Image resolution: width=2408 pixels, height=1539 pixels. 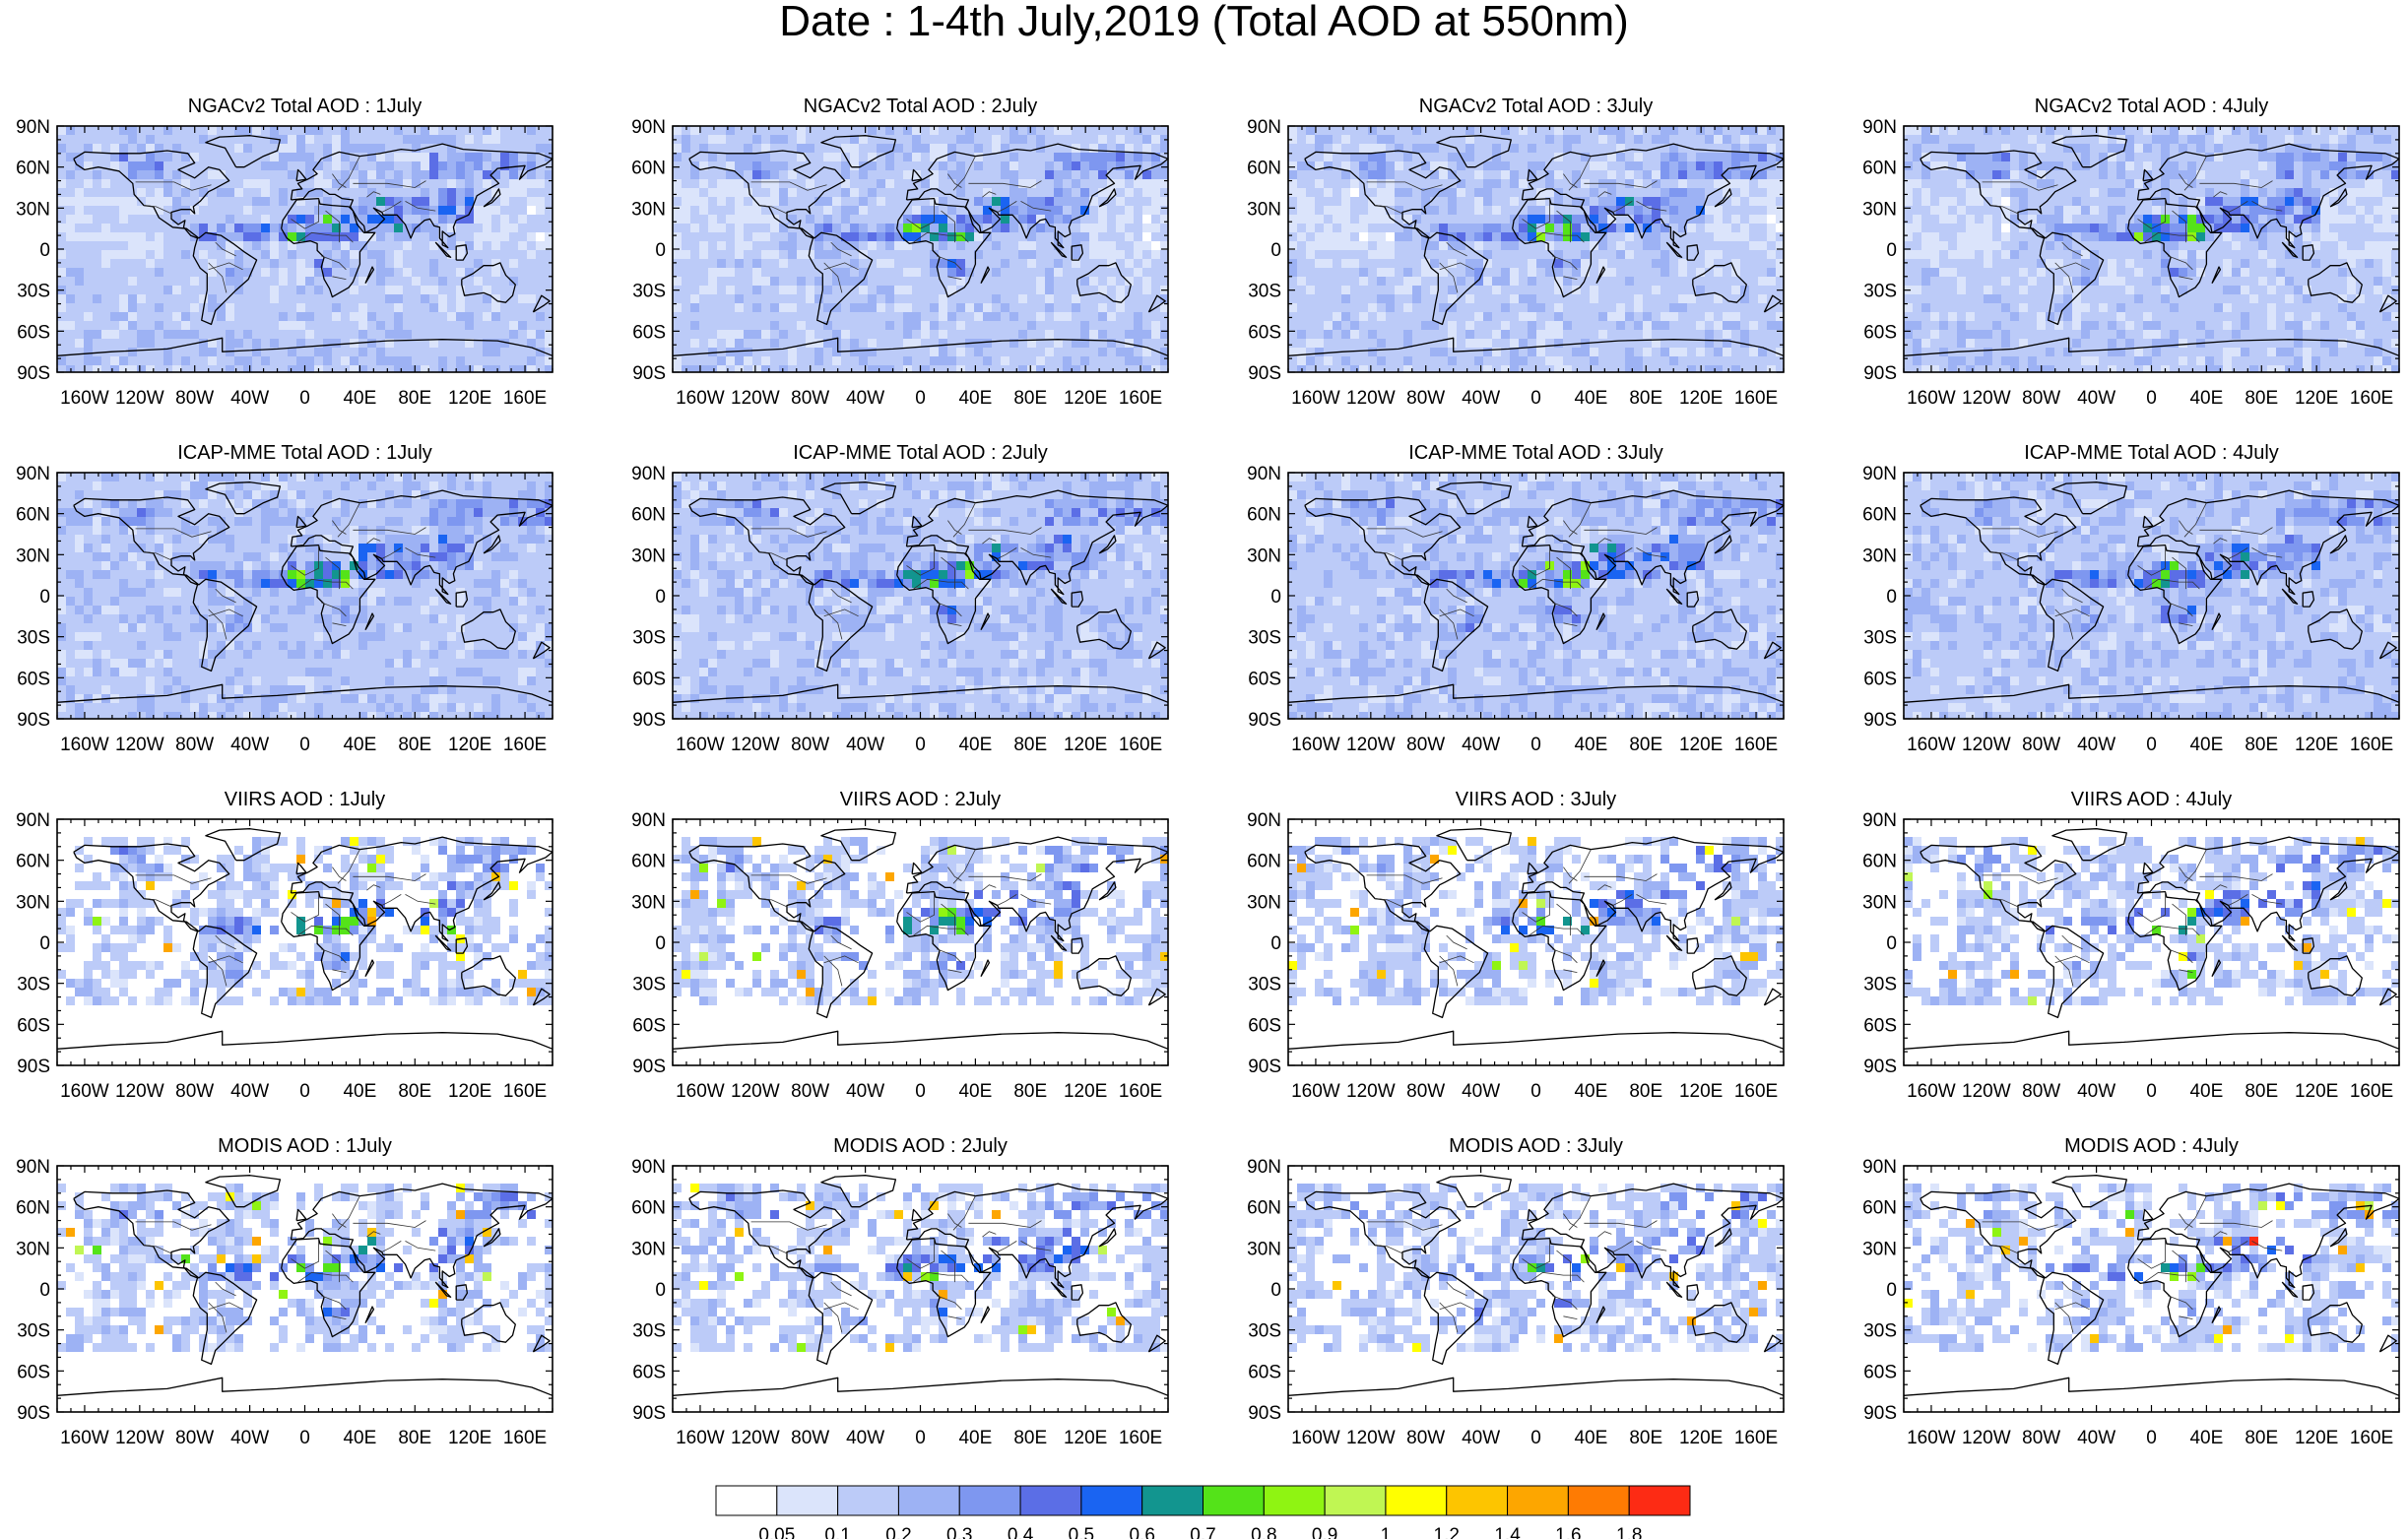 I want to click on colorbar-label: 1.4, so click(x=1508, y=1532).